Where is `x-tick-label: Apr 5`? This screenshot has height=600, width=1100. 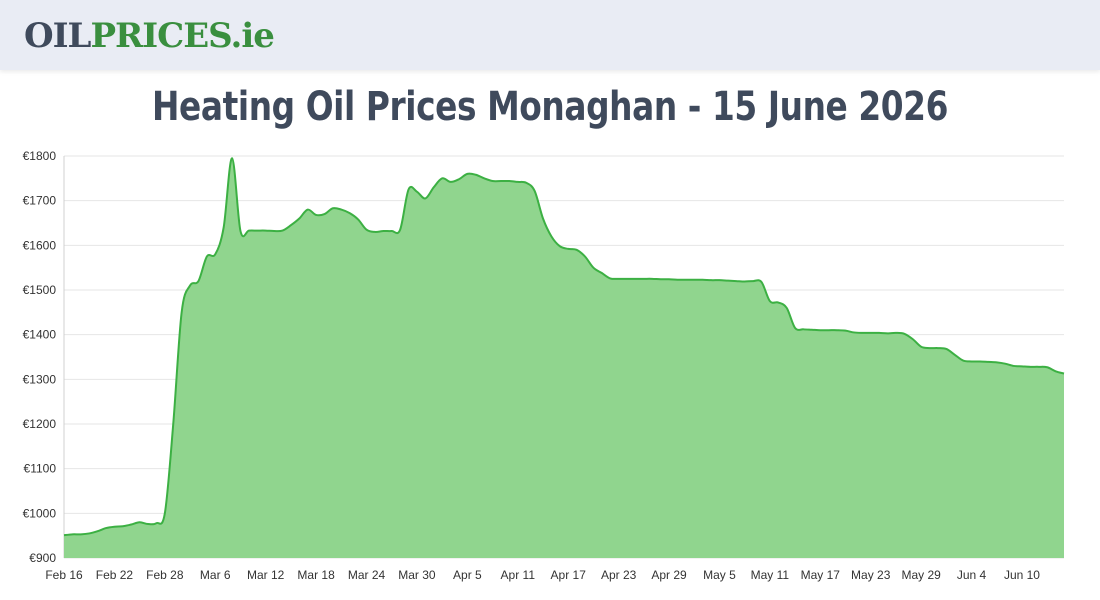
x-tick-label: Apr 5 is located at coordinates (467, 575).